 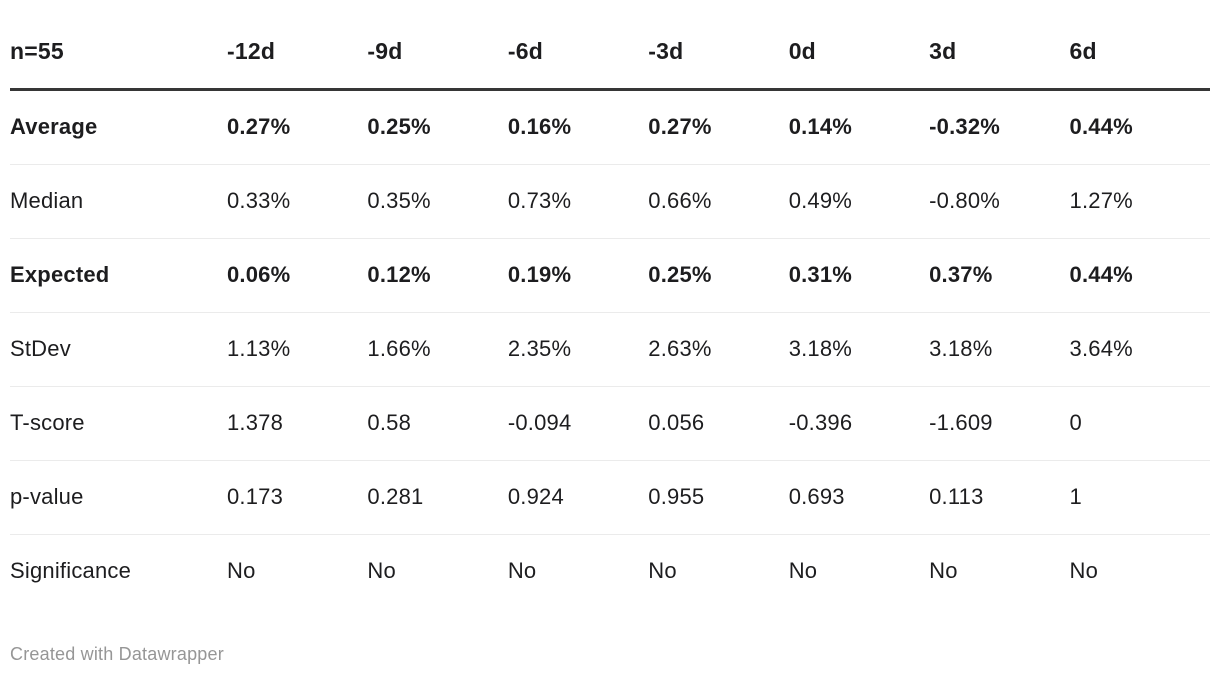 I want to click on header-cell: -12d, so click(x=297, y=45).